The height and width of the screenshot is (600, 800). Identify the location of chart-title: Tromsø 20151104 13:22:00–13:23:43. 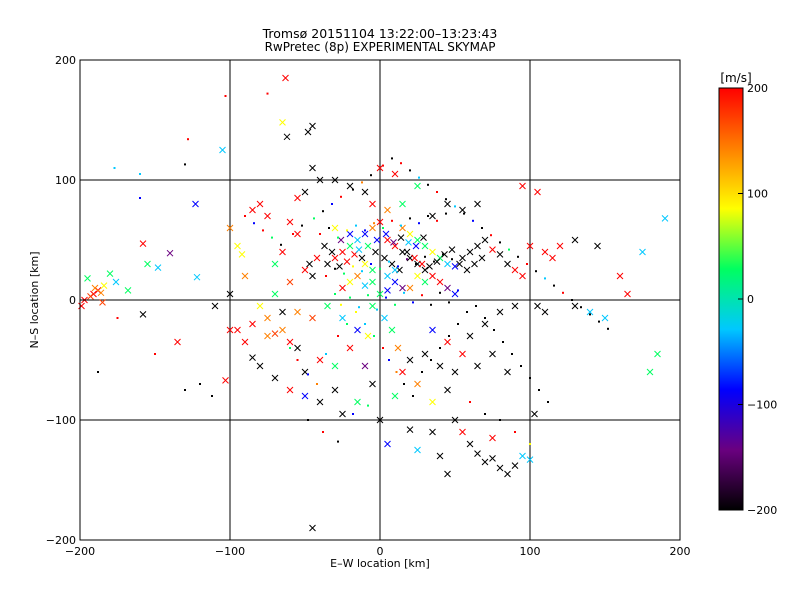
(380, 33).